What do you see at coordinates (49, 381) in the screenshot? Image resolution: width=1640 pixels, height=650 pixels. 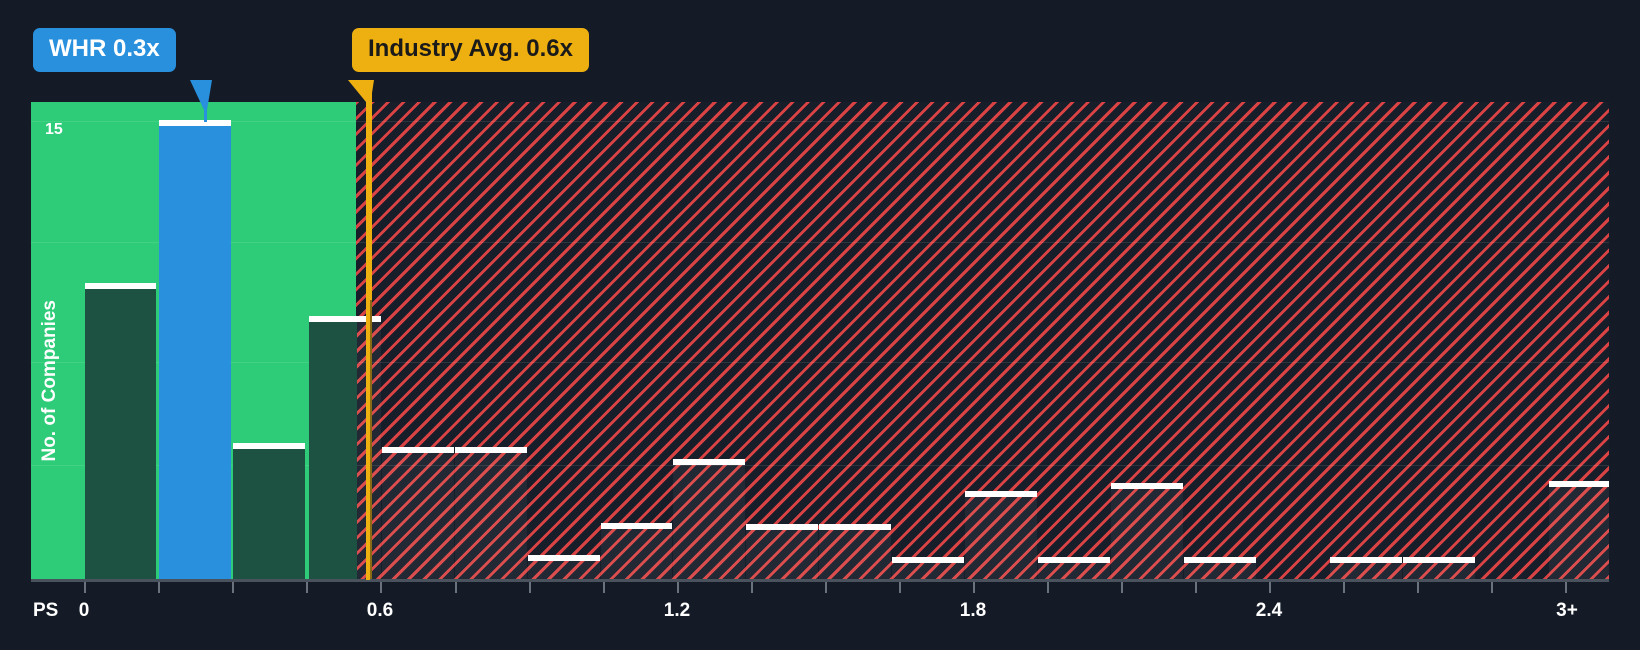 I see `y-axis-title: No. of Companies` at bounding box center [49, 381].